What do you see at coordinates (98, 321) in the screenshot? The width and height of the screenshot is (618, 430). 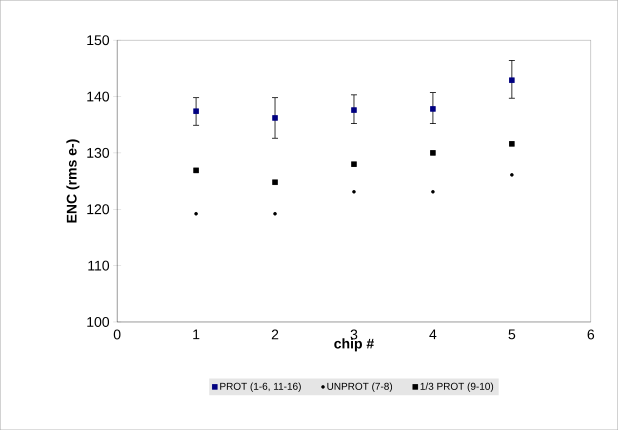 I see `y-tick-label: 100` at bounding box center [98, 321].